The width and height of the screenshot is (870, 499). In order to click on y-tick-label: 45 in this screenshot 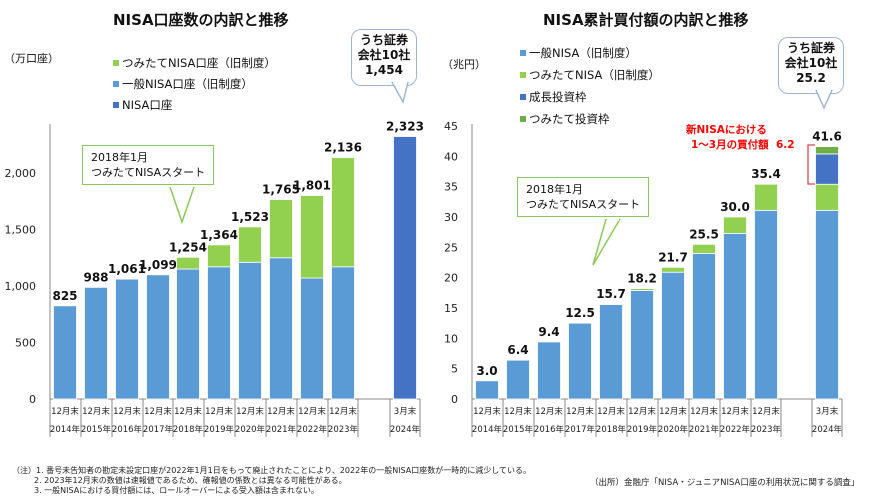, I will do `click(451, 126)`.